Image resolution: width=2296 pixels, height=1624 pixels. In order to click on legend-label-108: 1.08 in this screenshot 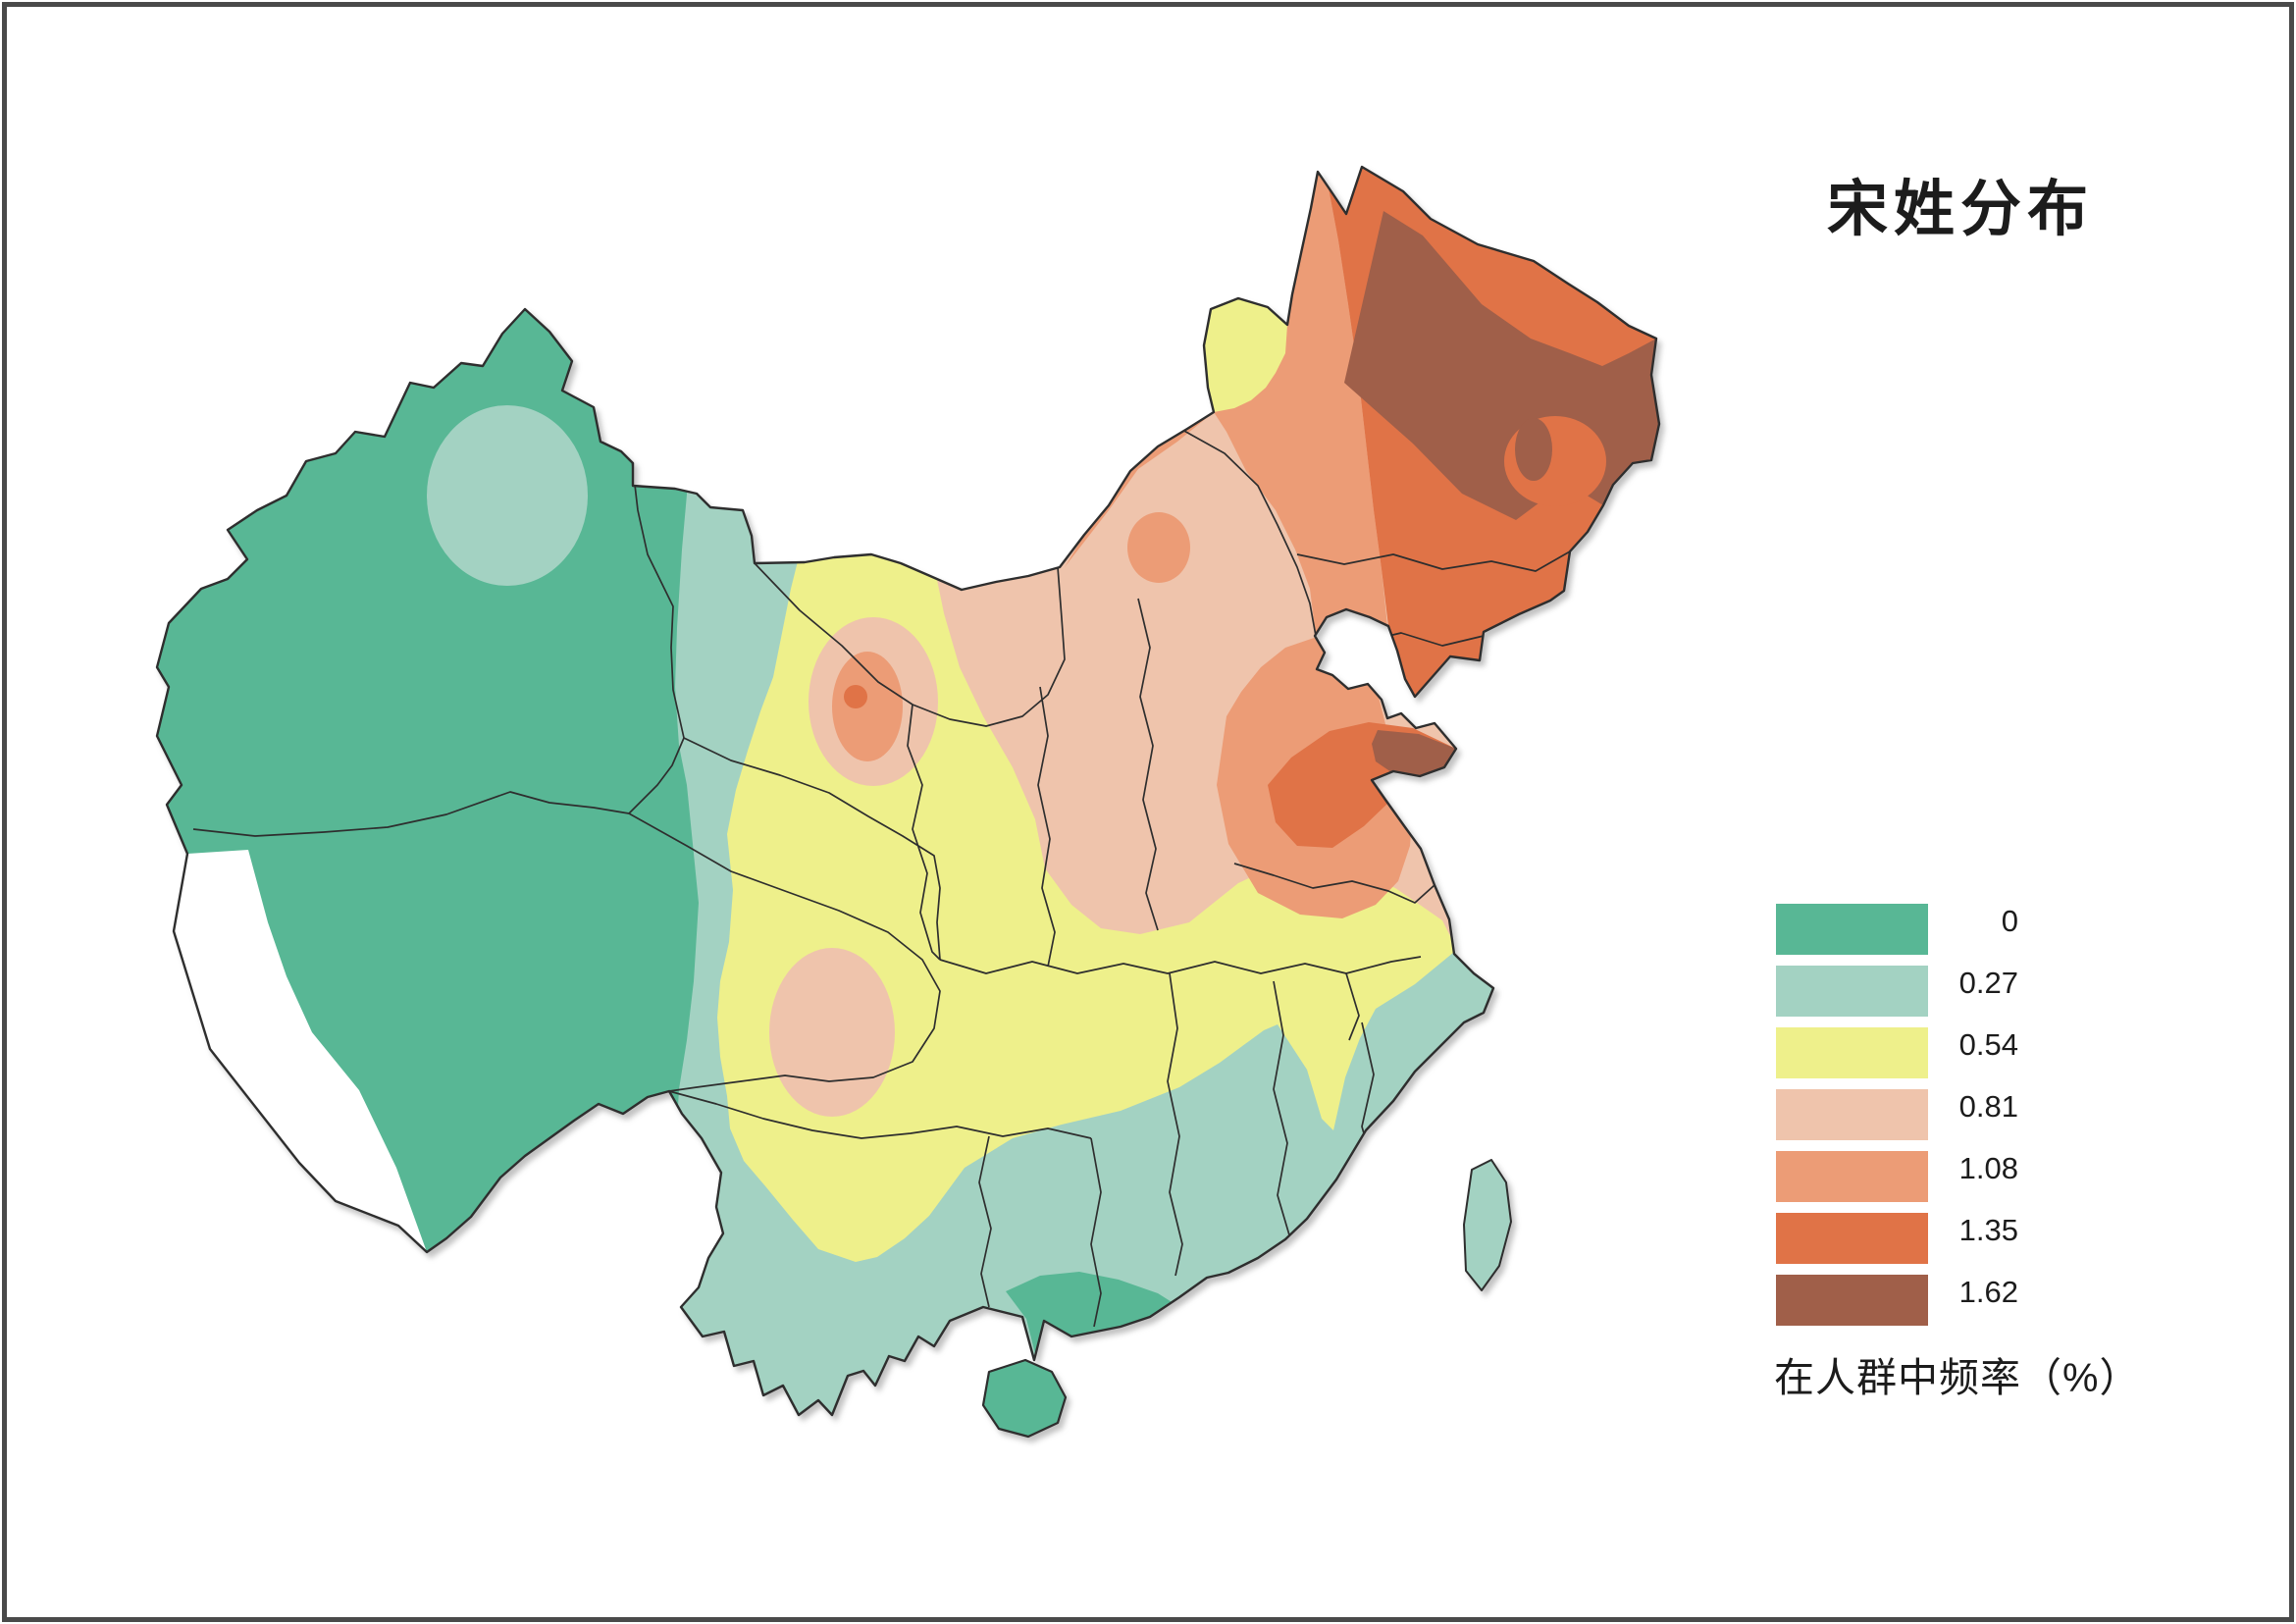, I will do `click(1988, 1168)`.